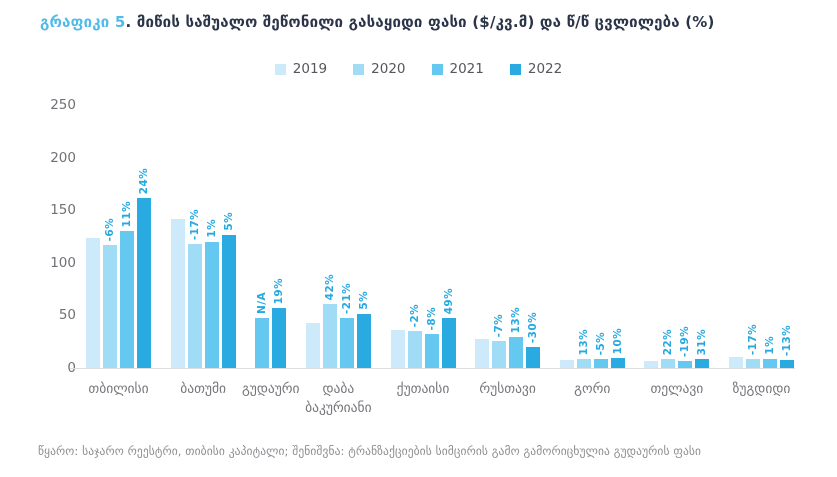  What do you see at coordinates (677, 389) in the screenshot?
I see `category-label: თელავი` at bounding box center [677, 389].